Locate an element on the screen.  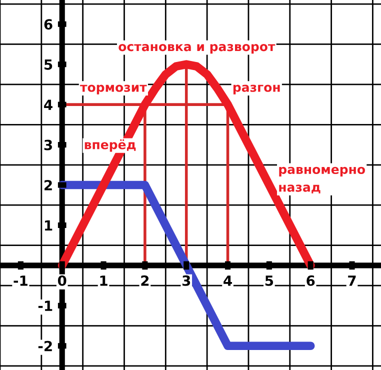
annotation: вперёд is located at coordinates (110, 145).